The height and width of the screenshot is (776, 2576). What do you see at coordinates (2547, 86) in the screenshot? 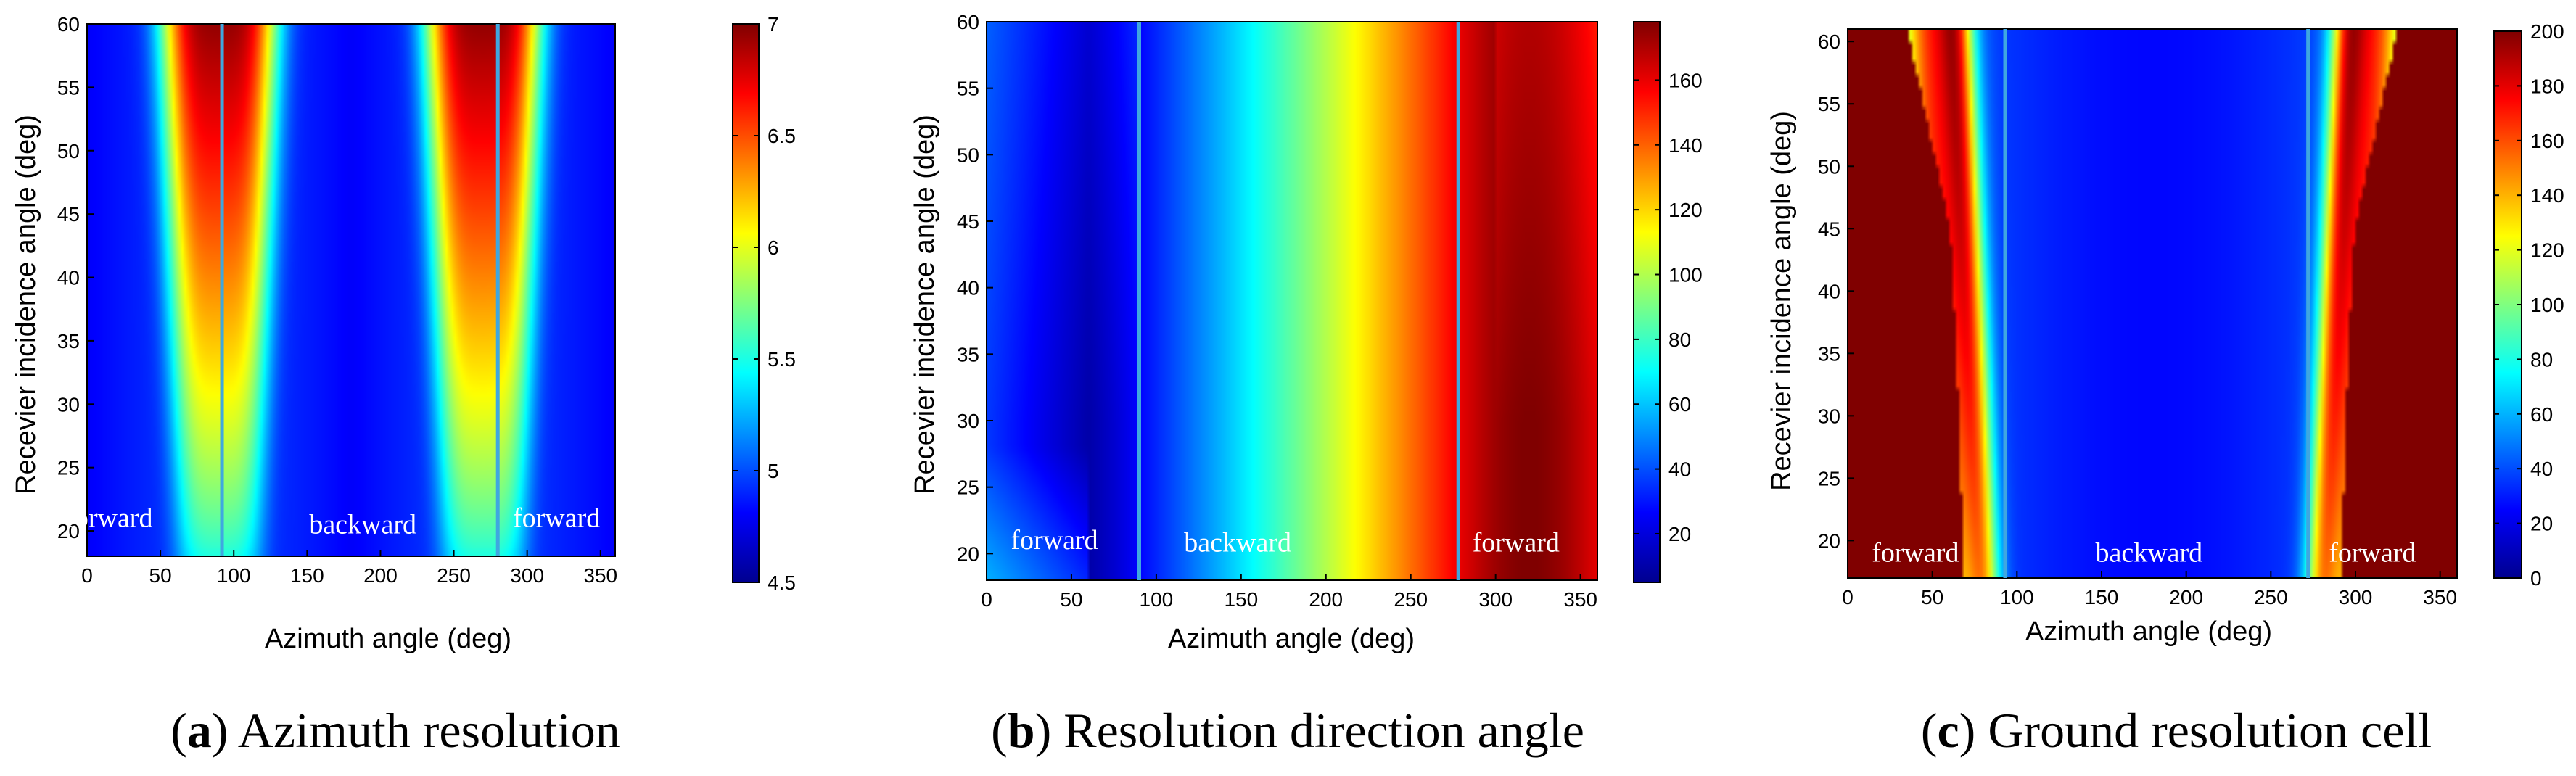
I see `colorbar-tick-label: 180` at bounding box center [2547, 86].